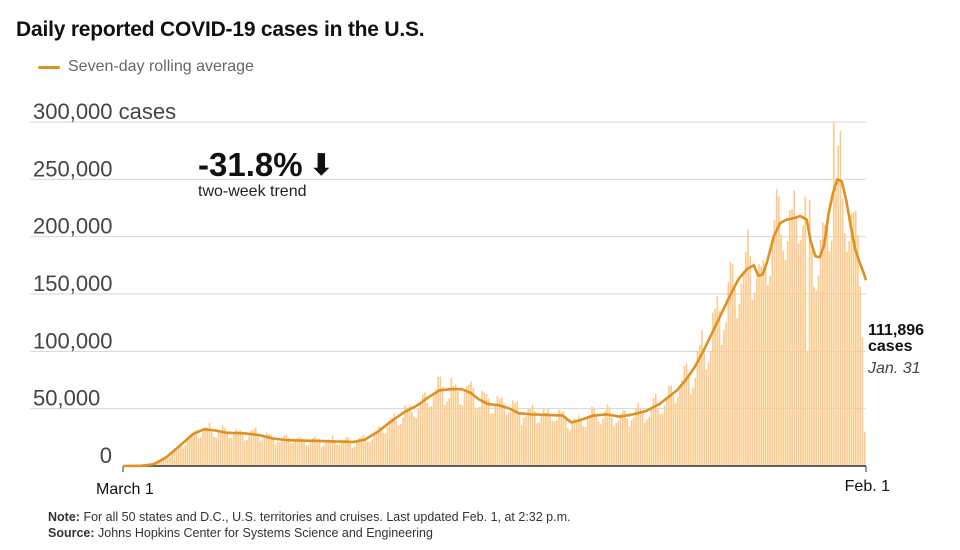  I want to click on y-tick-label: 200,000, so click(73, 226).